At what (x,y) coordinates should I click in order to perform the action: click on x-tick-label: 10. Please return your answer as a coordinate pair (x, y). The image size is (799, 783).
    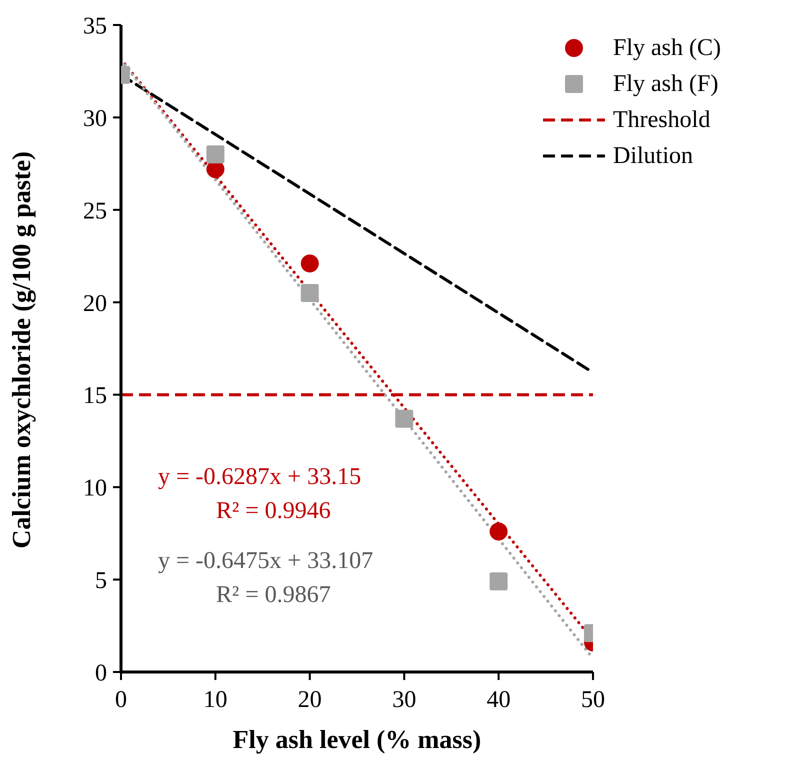
    Looking at the image, I should click on (215, 700).